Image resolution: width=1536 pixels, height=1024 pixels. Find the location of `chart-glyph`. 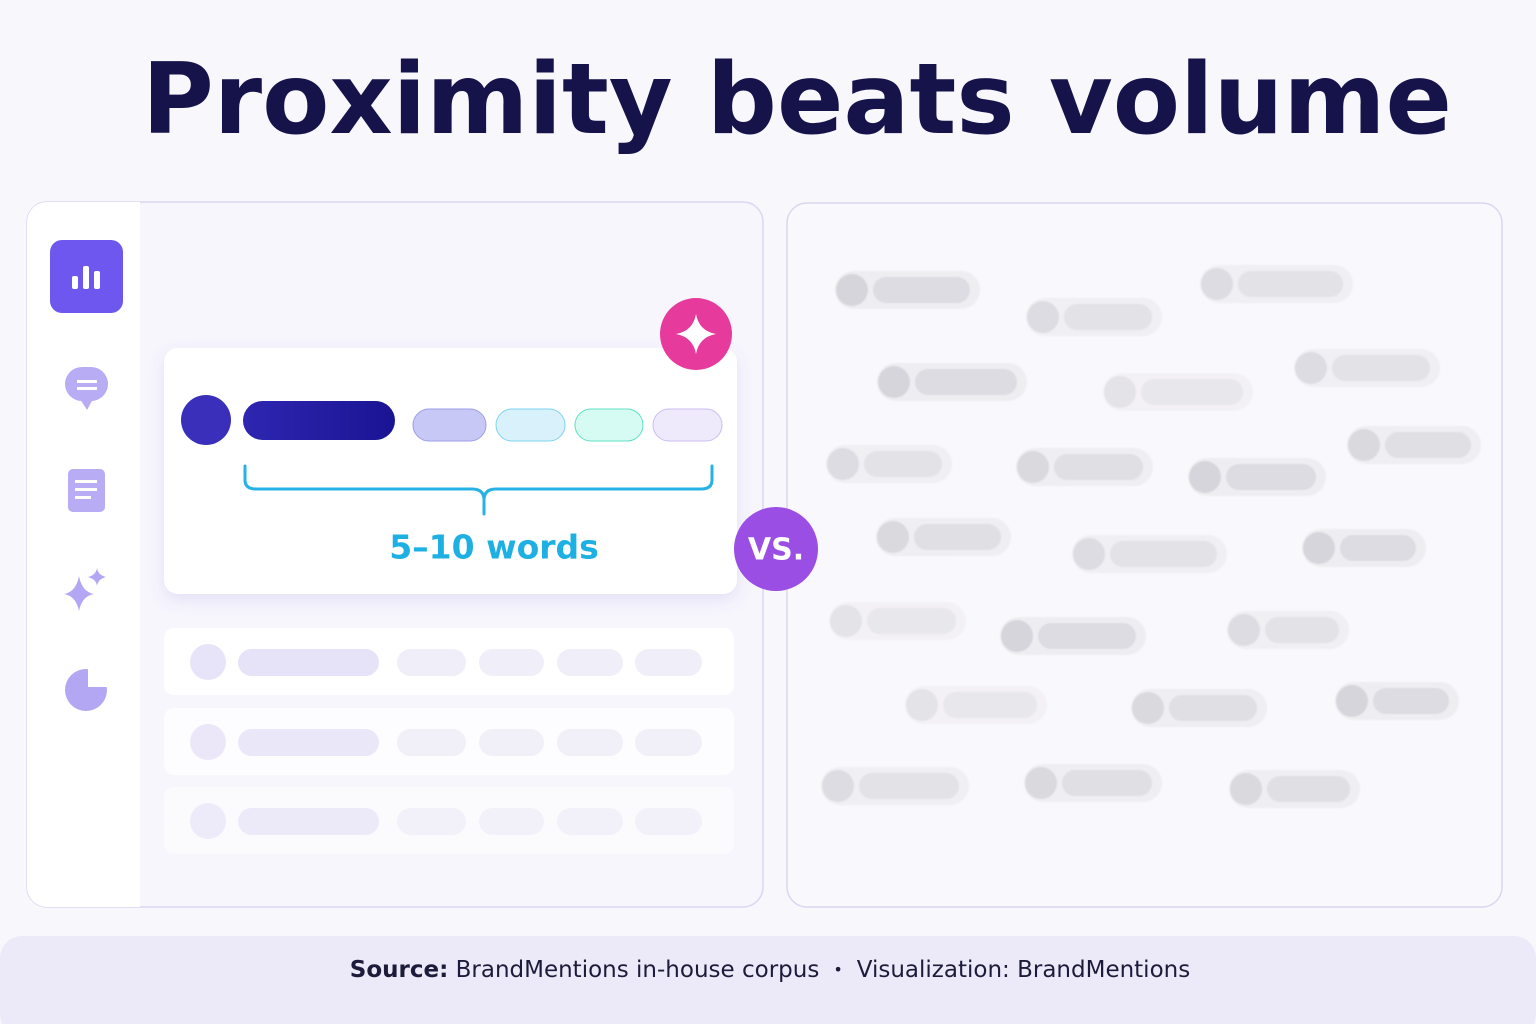

chart-glyph is located at coordinates (86, 277).